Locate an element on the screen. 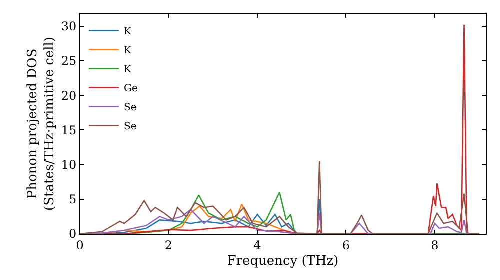 The height and width of the screenshot is (280, 500). legend-label: Ge is located at coordinates (131, 89).